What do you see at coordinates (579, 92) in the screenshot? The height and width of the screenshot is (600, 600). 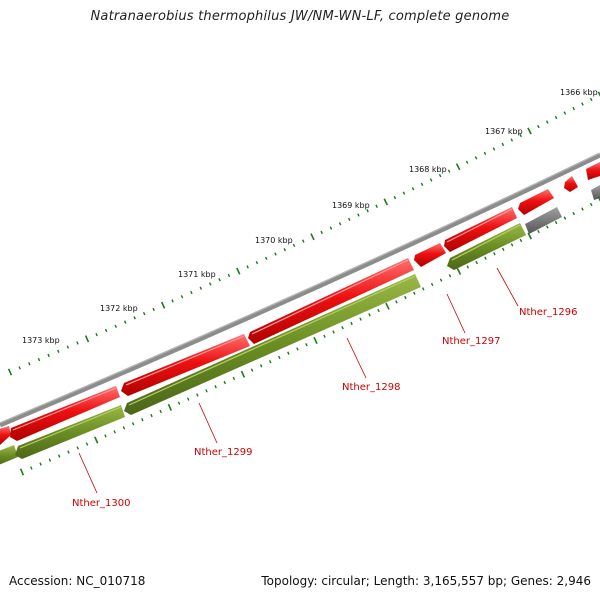 I see `scale-label-1366: 1366 kbp` at bounding box center [579, 92].